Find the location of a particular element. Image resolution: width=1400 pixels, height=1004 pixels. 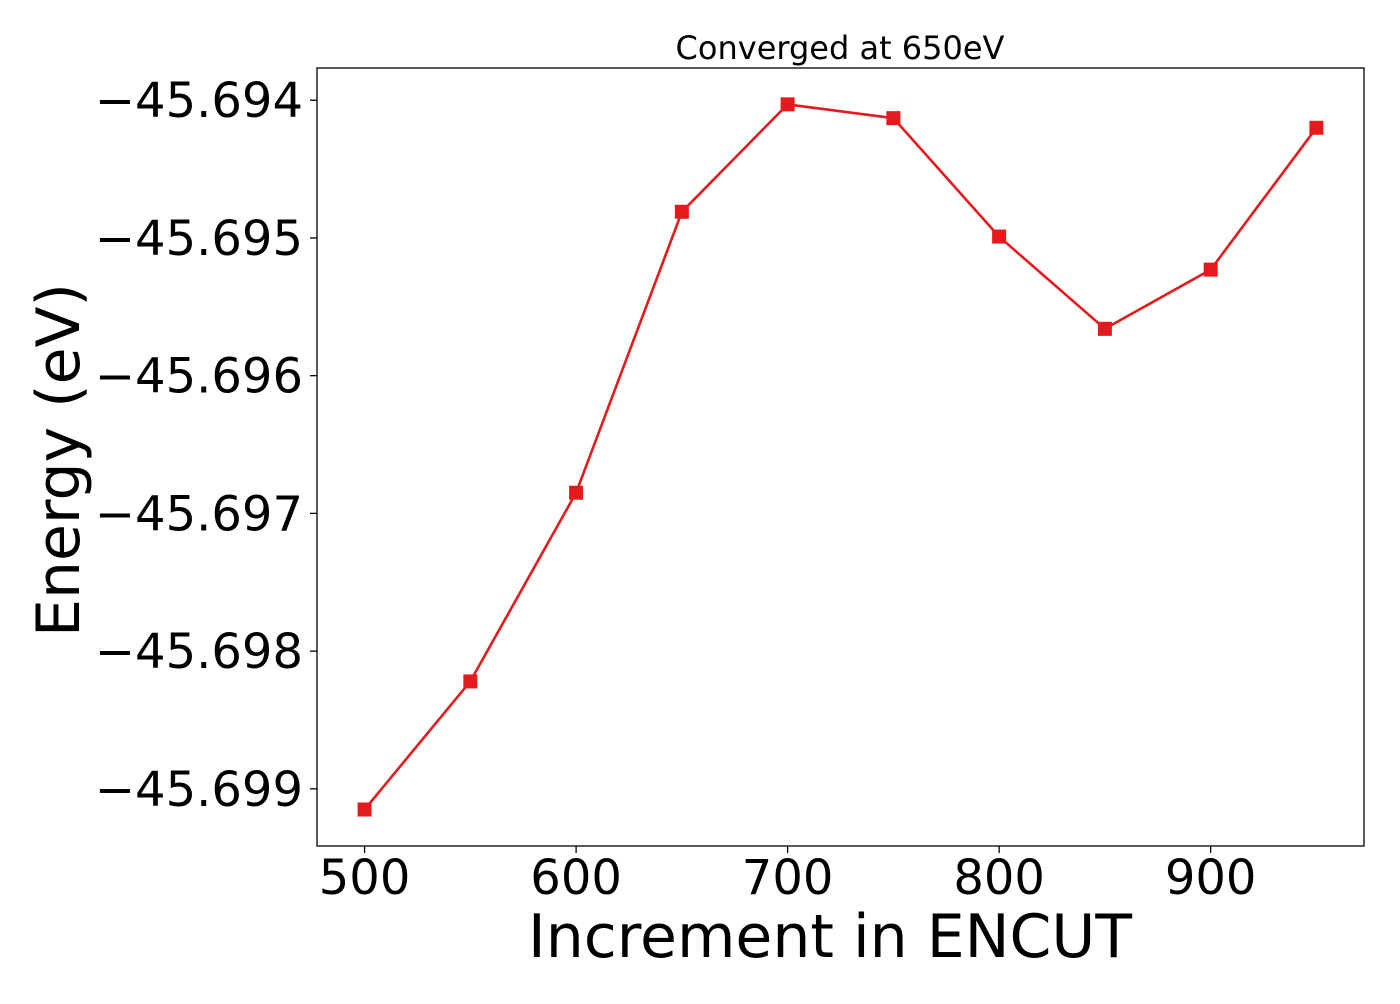

y-tick-label: −45.696 is located at coordinates (199, 377).